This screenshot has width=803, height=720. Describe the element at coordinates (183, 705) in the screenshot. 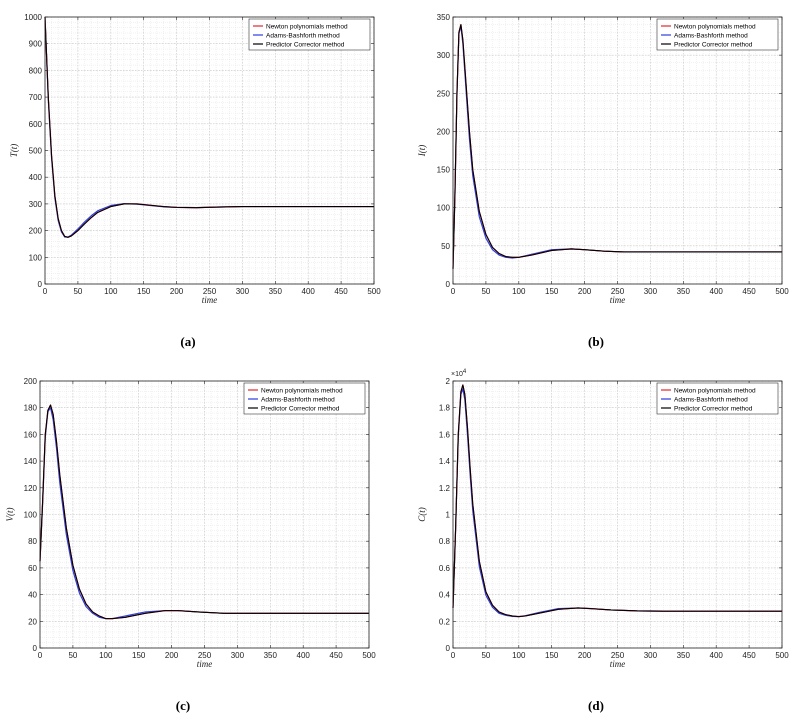

I see `panel-caption: (c)` at that location.